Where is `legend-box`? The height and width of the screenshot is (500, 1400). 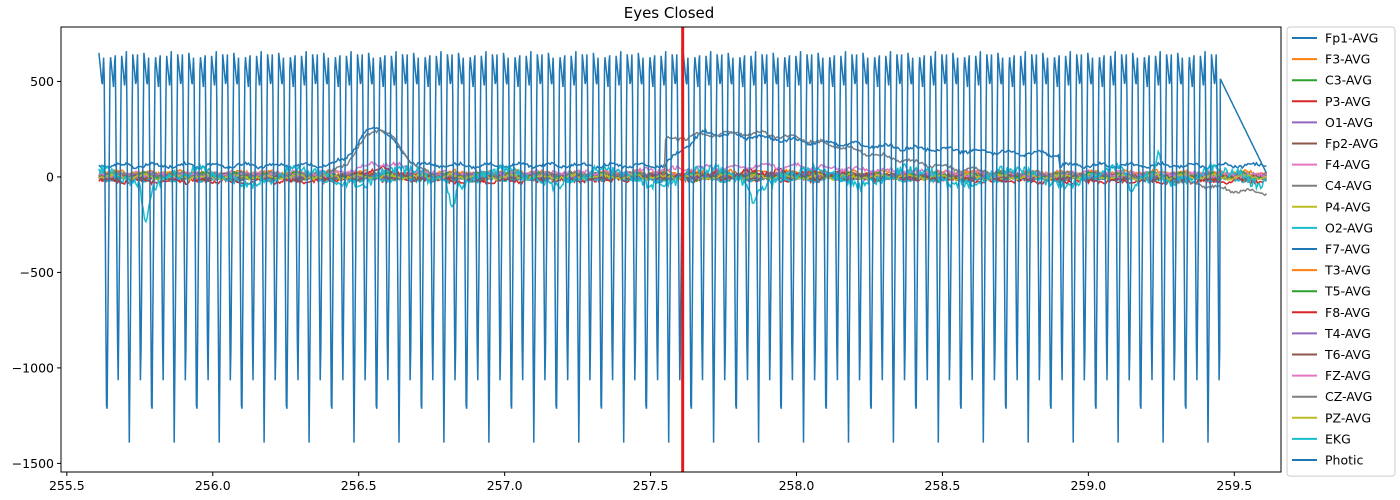 legend-box is located at coordinates (1341, 251).